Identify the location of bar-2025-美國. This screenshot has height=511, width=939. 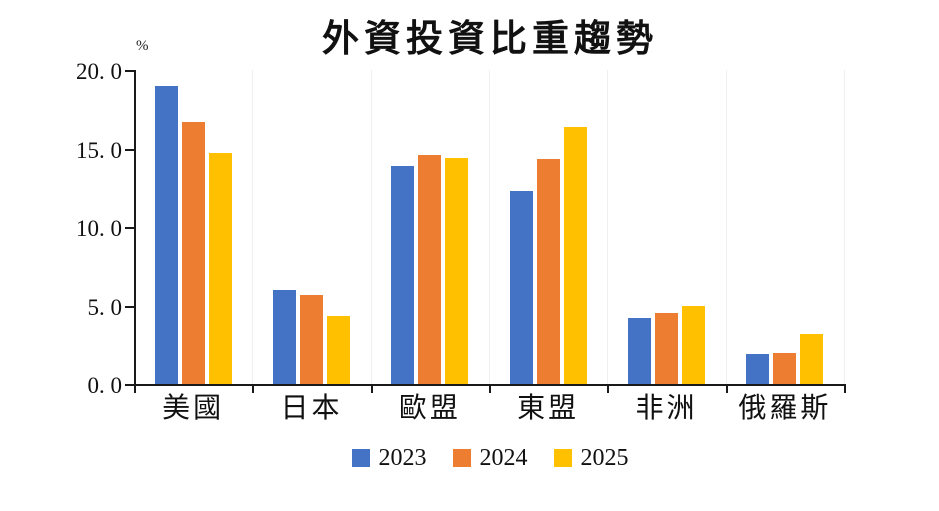
(220, 268).